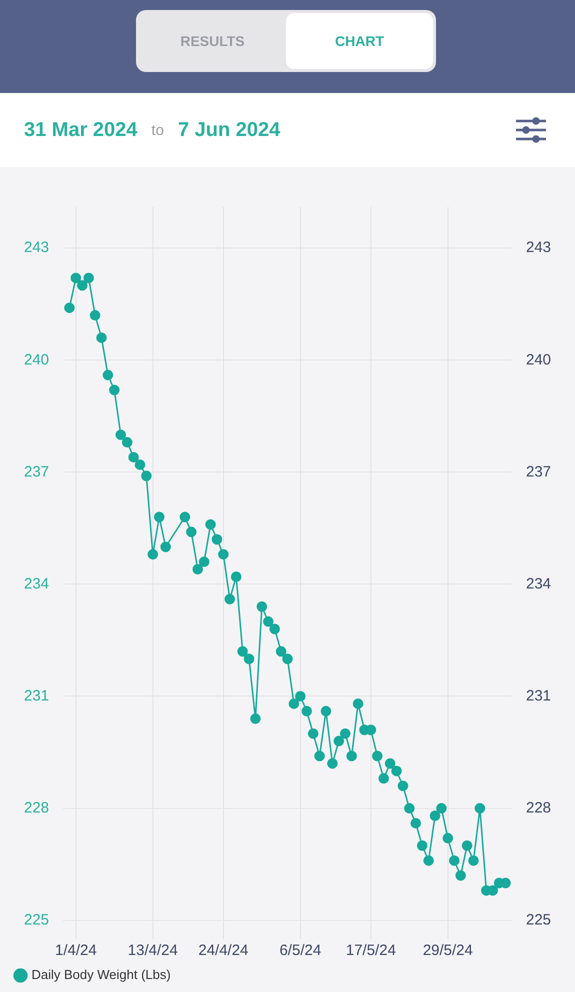  What do you see at coordinates (153, 951) in the screenshot?
I see `x-tick-label: 13/4/24` at bounding box center [153, 951].